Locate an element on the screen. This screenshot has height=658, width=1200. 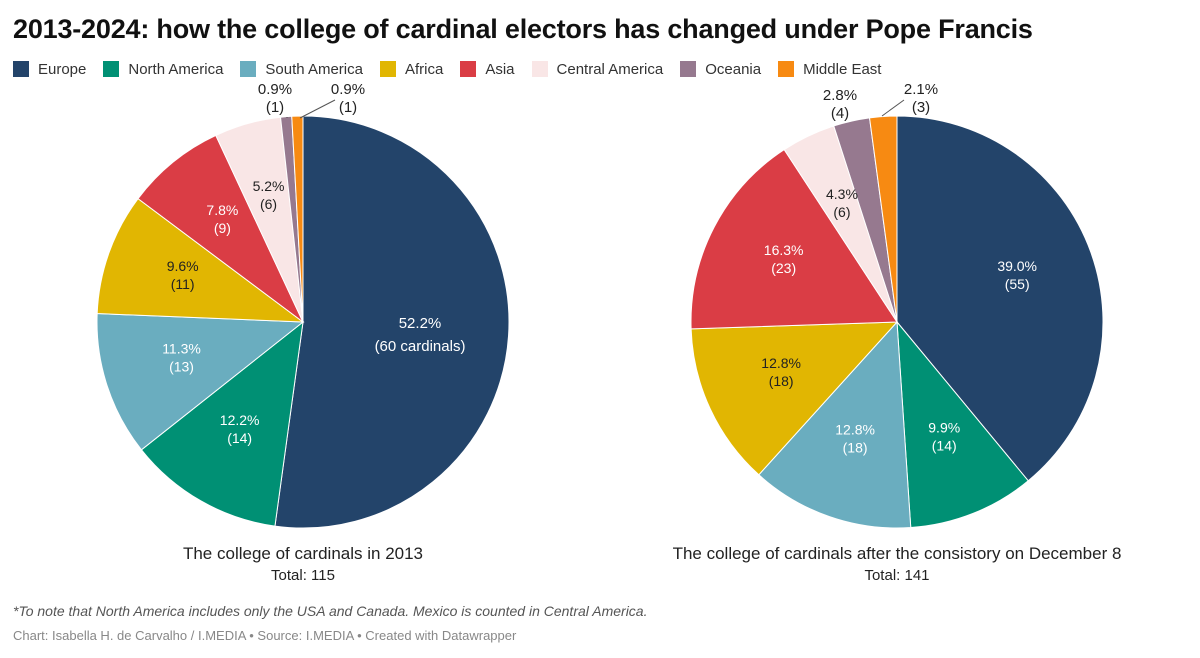
slice-percent-label: 5.2% is located at coordinates (269, 186).